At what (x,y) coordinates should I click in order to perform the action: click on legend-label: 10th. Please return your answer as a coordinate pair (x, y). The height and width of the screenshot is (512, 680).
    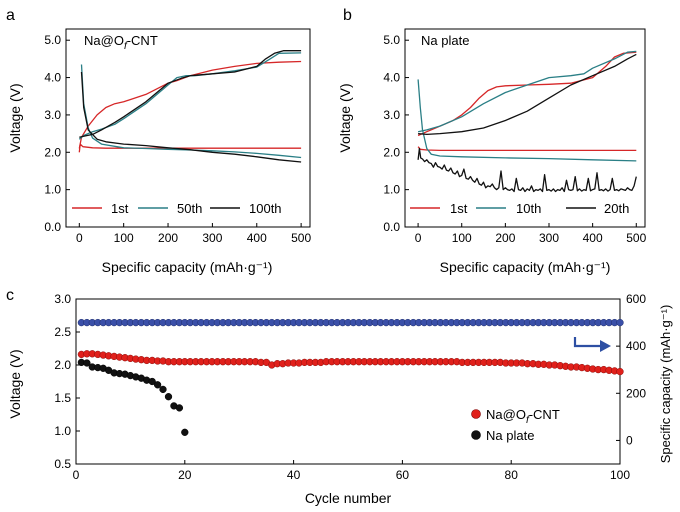
    Looking at the image, I should click on (528, 208).